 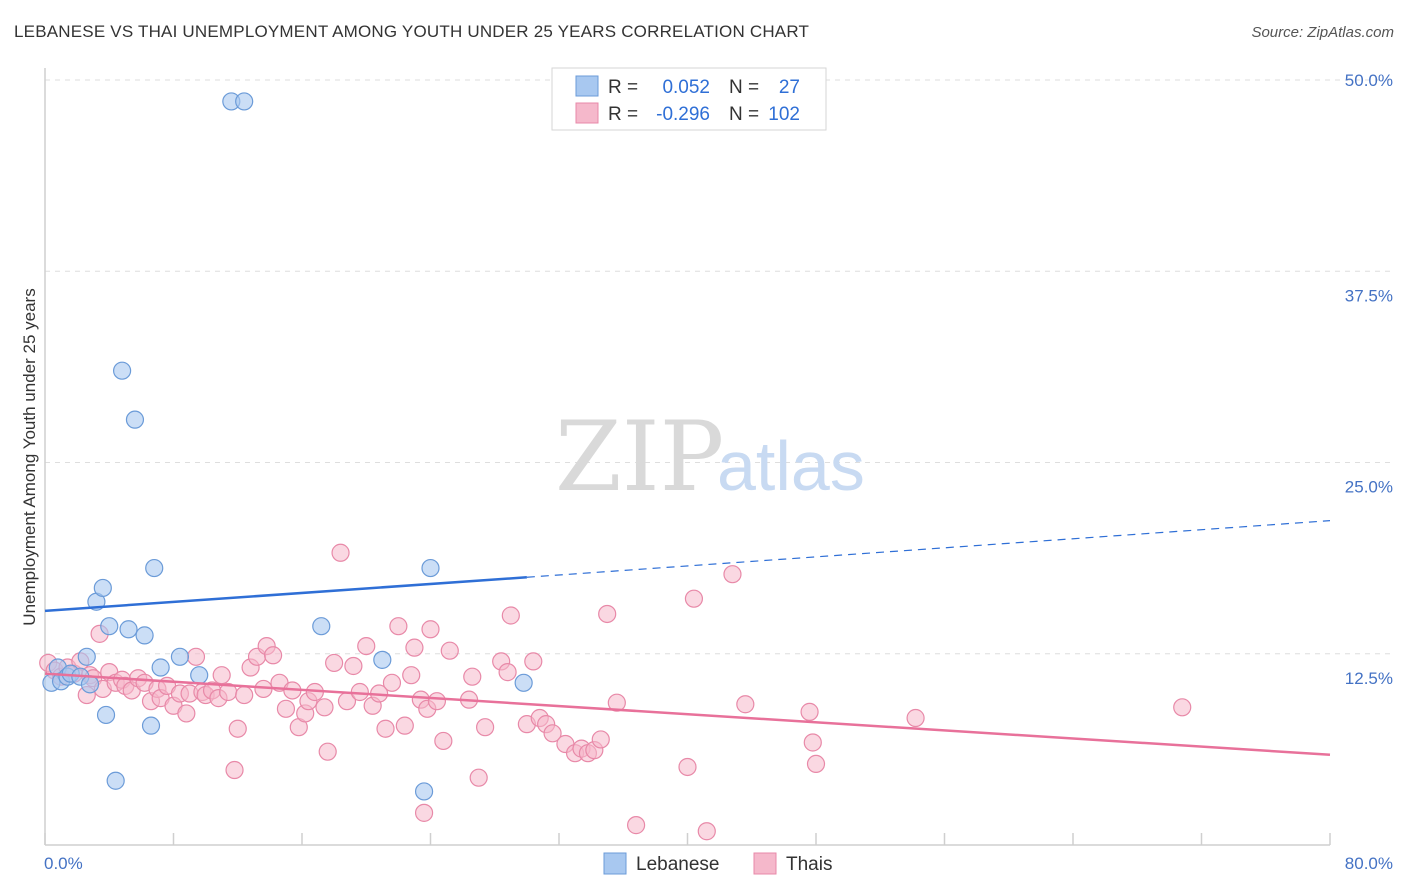 What do you see at coordinates (686, 87) in the screenshot?
I see `legend-r-value-lebanese: 0.052` at bounding box center [686, 87].